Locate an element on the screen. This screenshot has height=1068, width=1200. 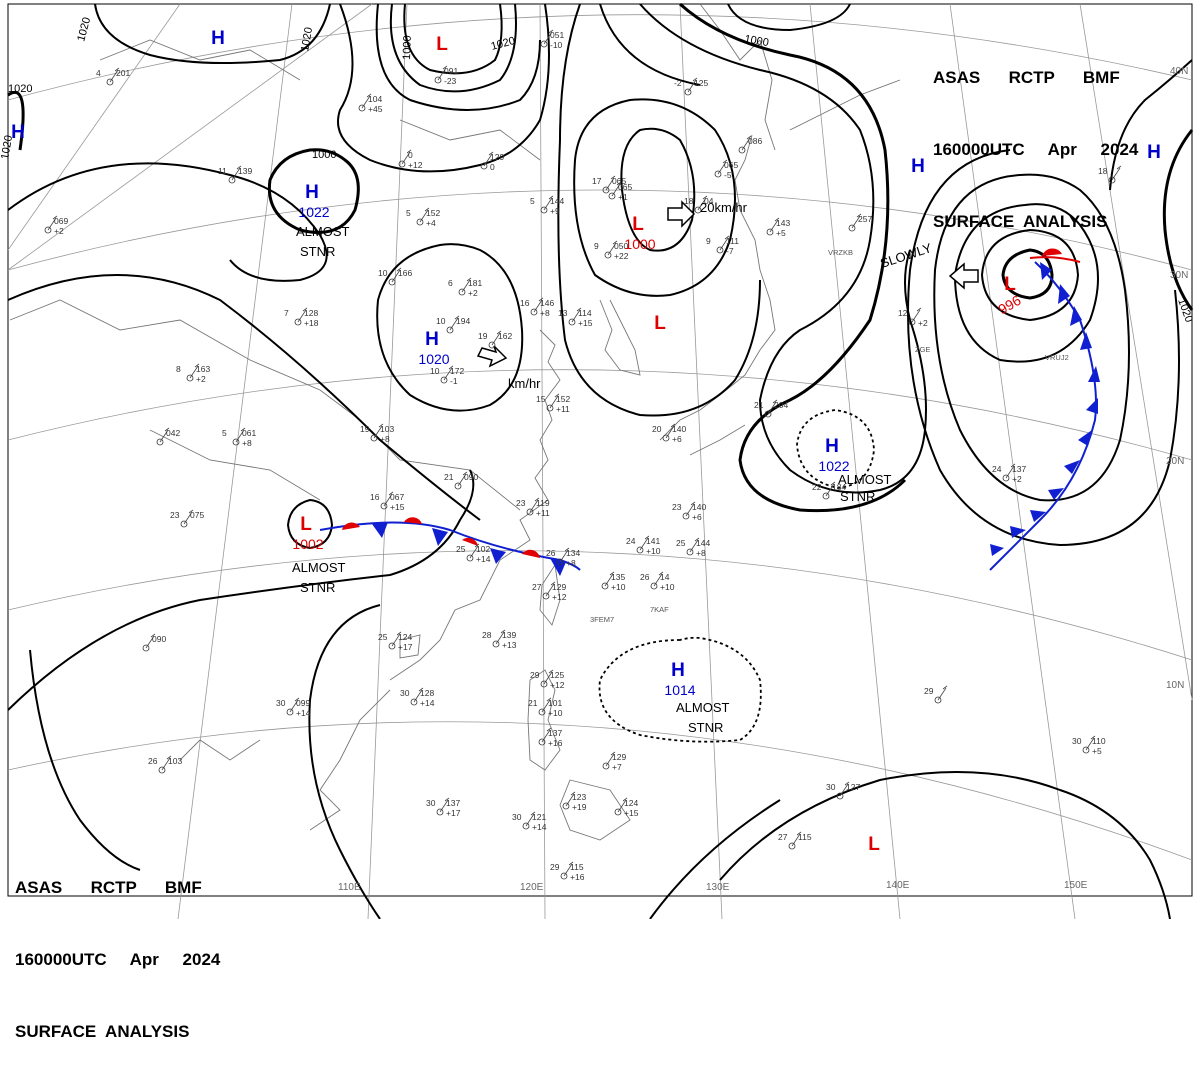
station-tendency: +10 is located at coordinates (667, 587).